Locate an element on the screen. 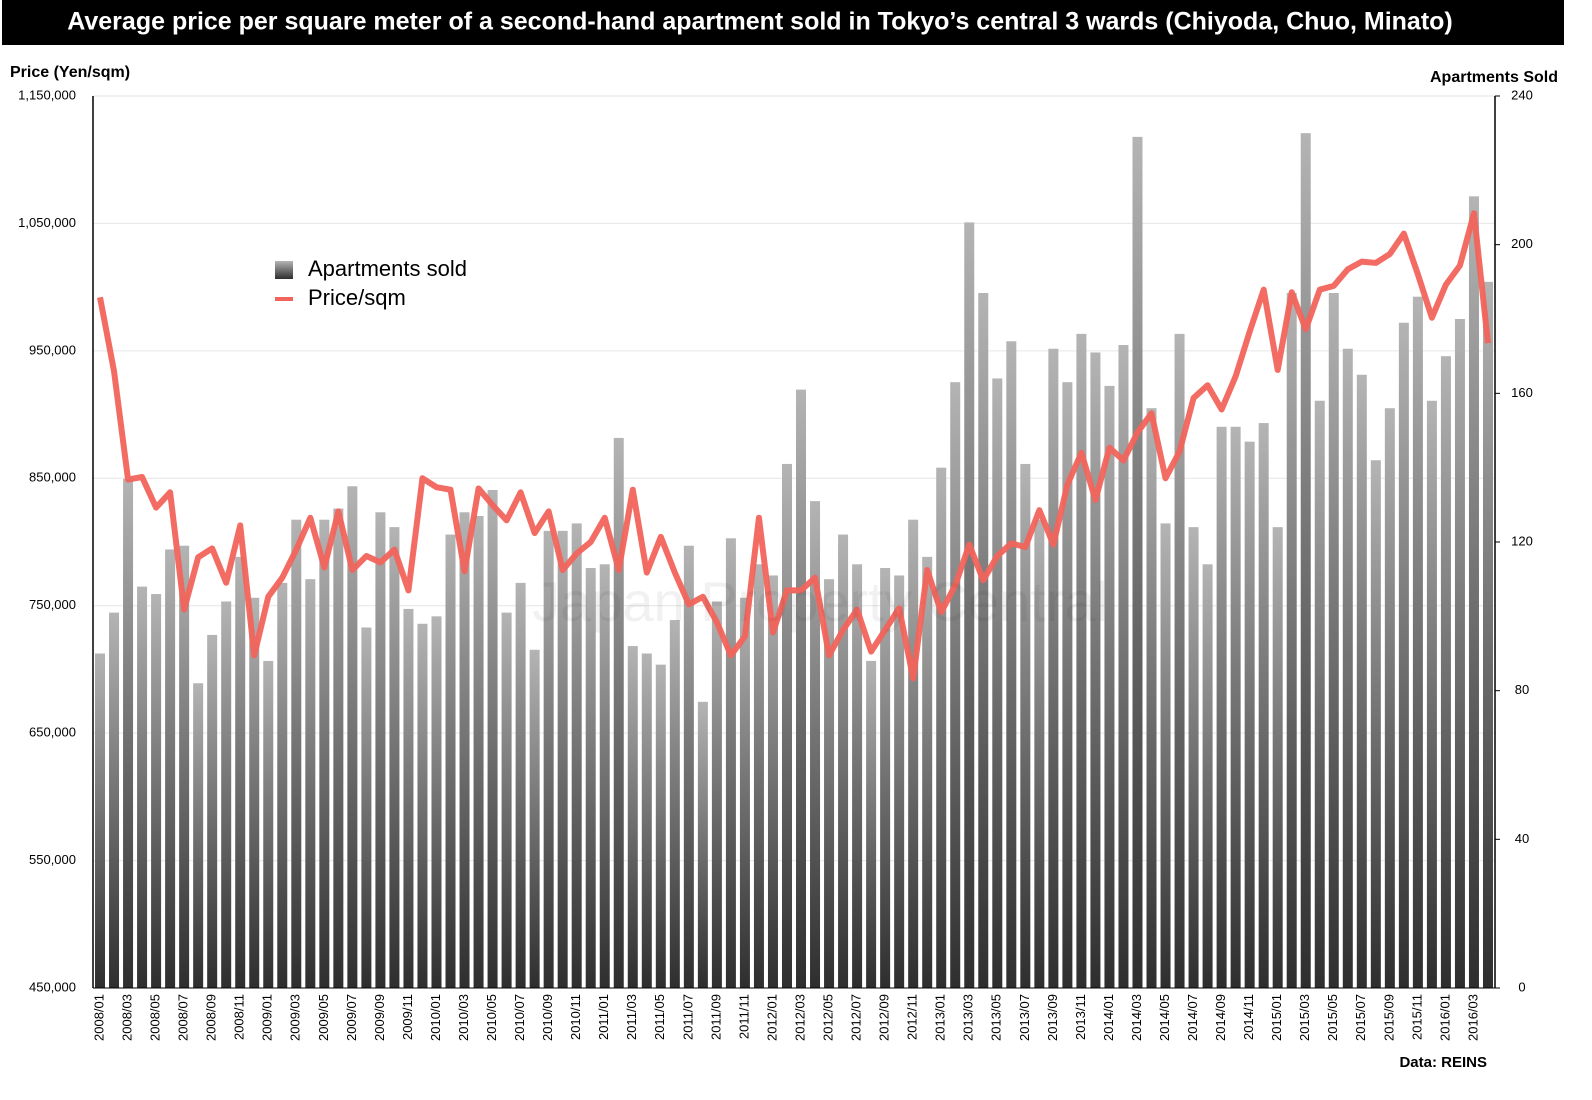 The image size is (1592, 1100). x-tick-label: 2016/03 is located at coordinates (1472, 1017).